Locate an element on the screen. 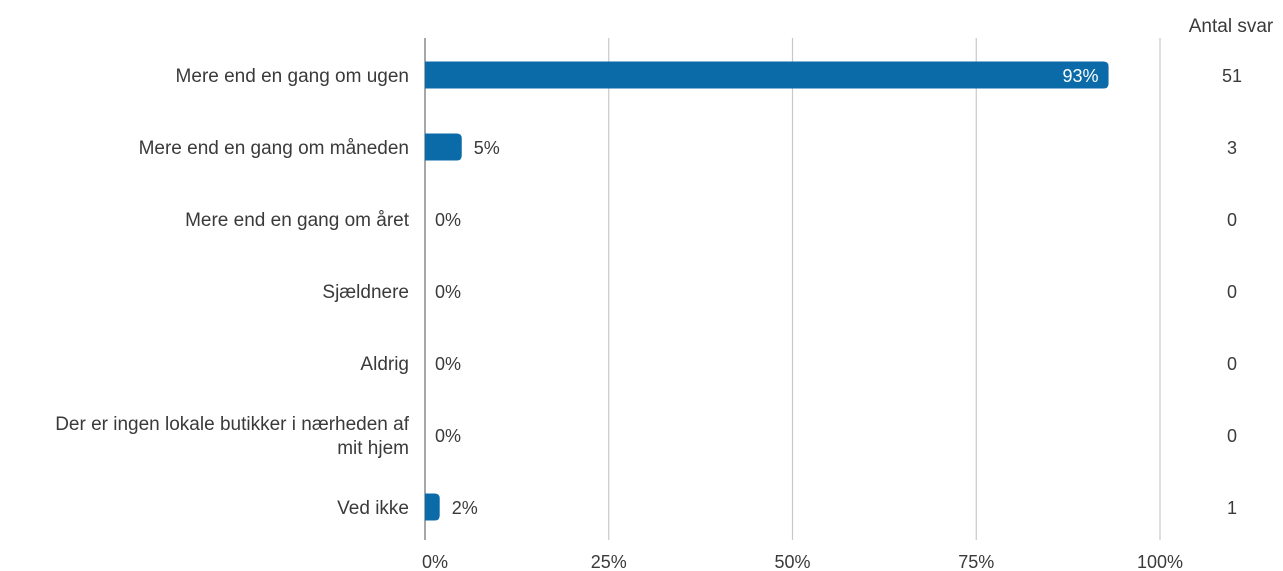 The width and height of the screenshot is (1283, 571). category-label: Sjældnere is located at coordinates (365, 292).